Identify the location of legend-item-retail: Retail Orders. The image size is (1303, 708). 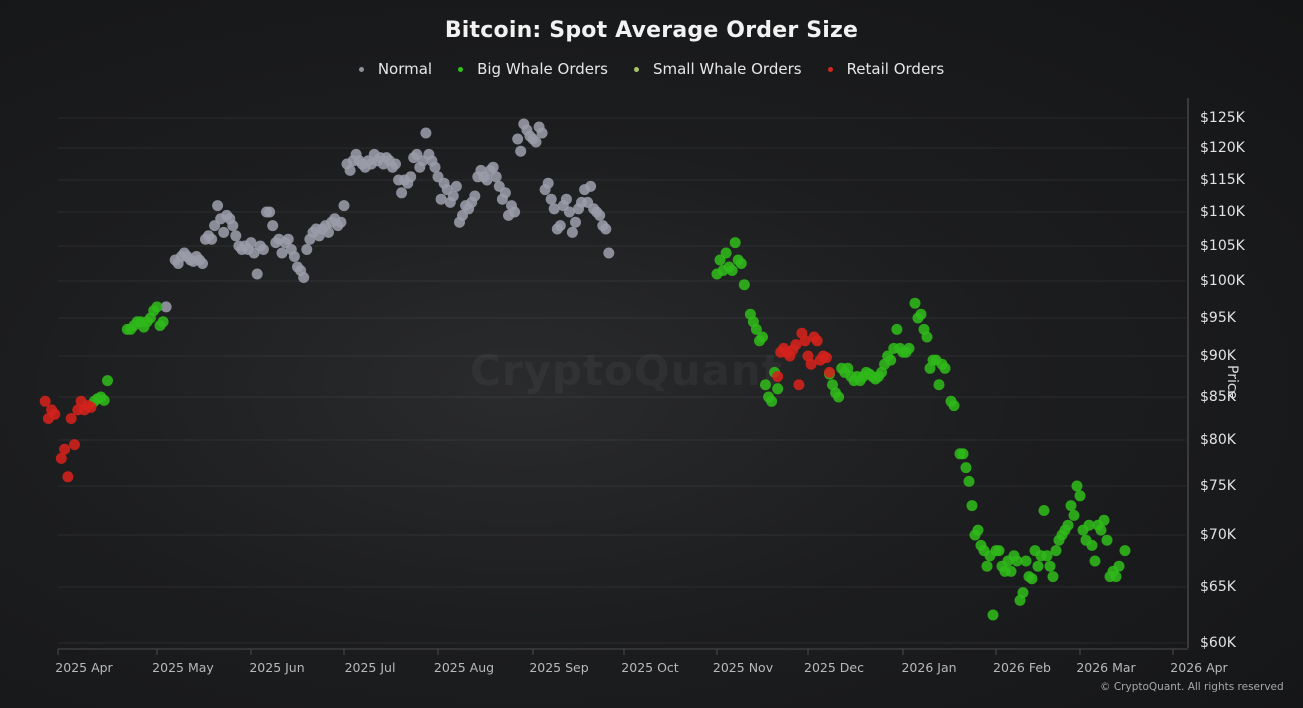
(885, 69).